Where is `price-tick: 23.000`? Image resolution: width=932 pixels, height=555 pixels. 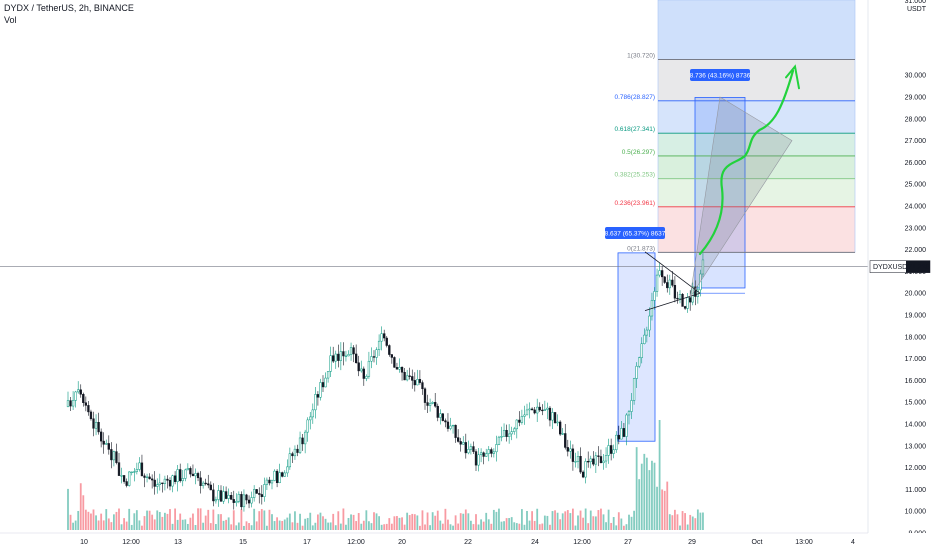
price-tick: 23.000 is located at coordinates (916, 228).